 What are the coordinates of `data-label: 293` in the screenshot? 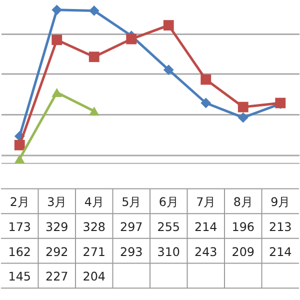 It's located at (131, 251).